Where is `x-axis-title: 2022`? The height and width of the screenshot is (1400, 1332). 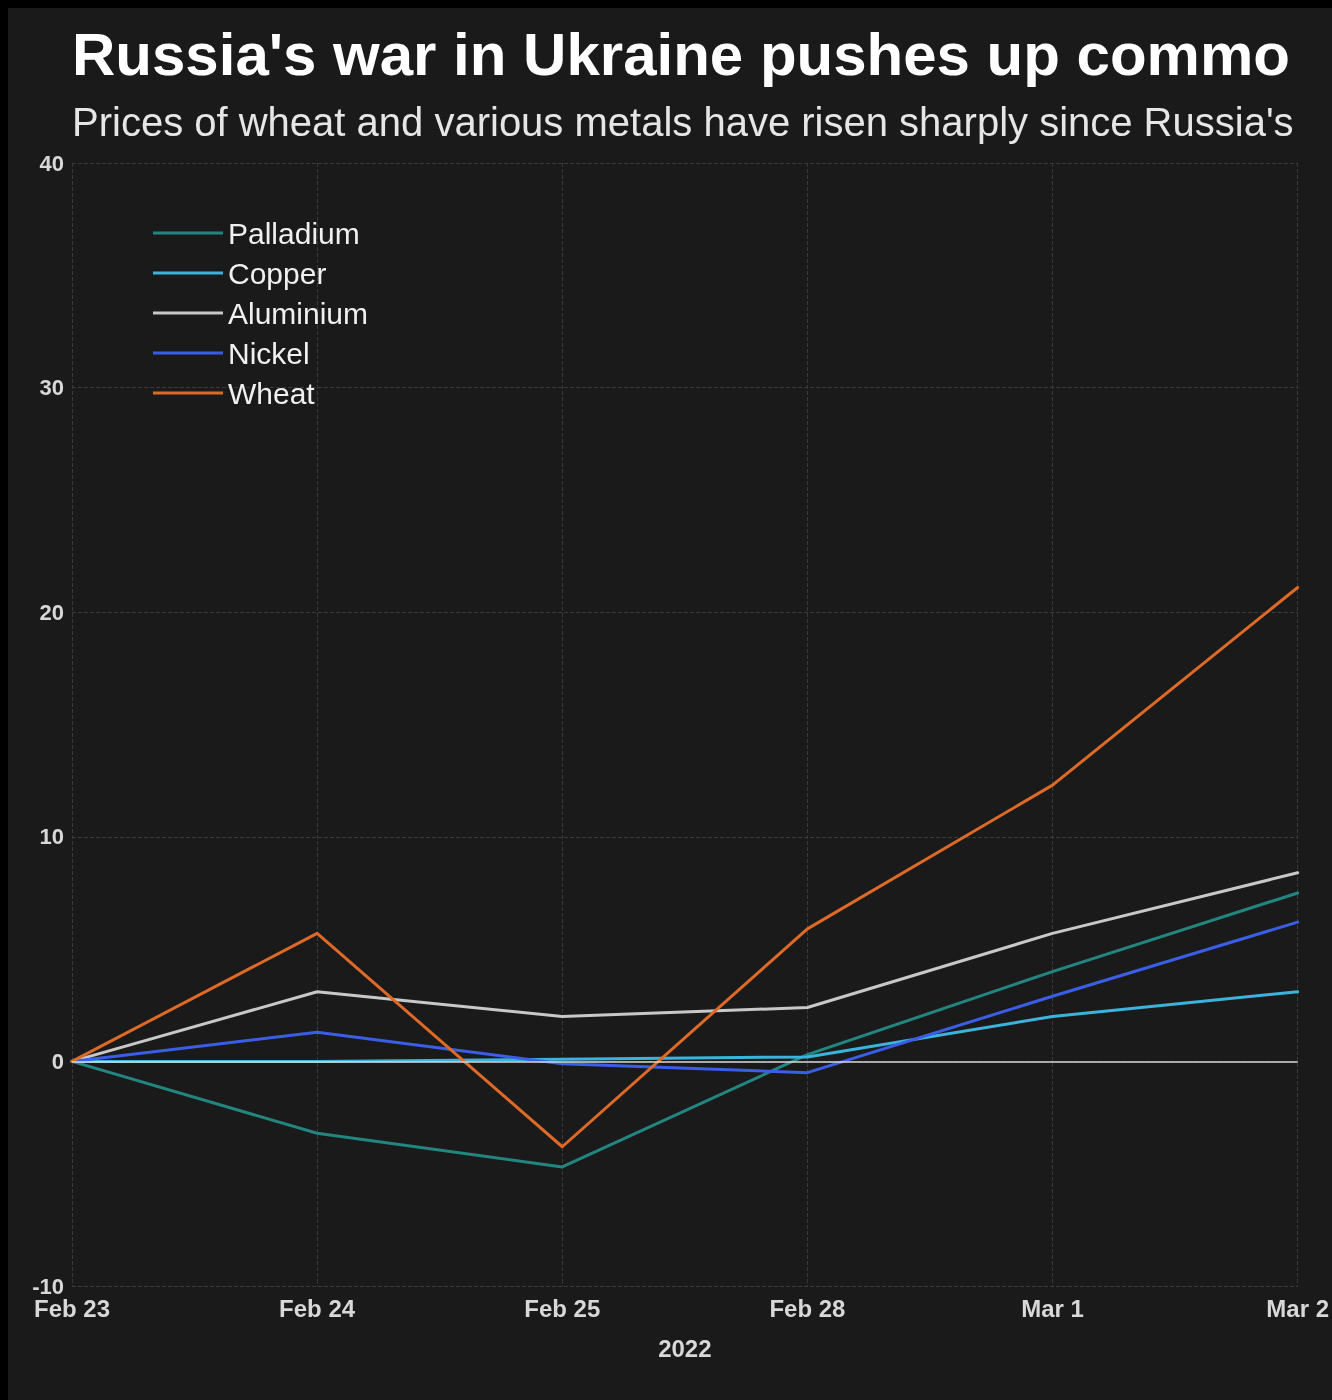
x-axis-title: 2022 is located at coordinates (685, 1348).